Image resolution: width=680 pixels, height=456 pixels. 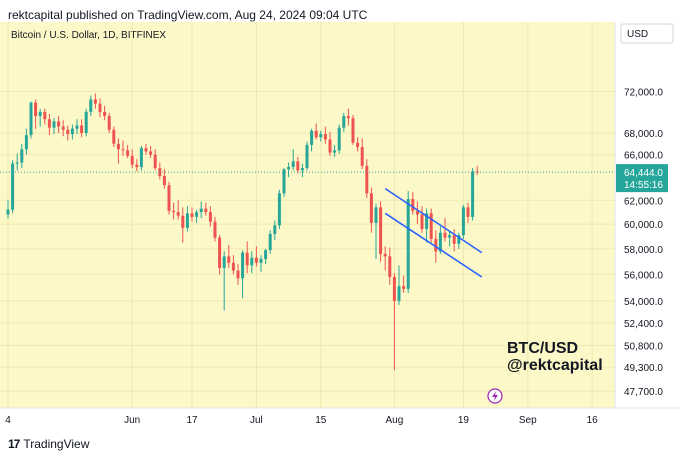 What do you see at coordinates (542, 348) in the screenshot?
I see `watermark-symbol: BTC/USD` at bounding box center [542, 348].